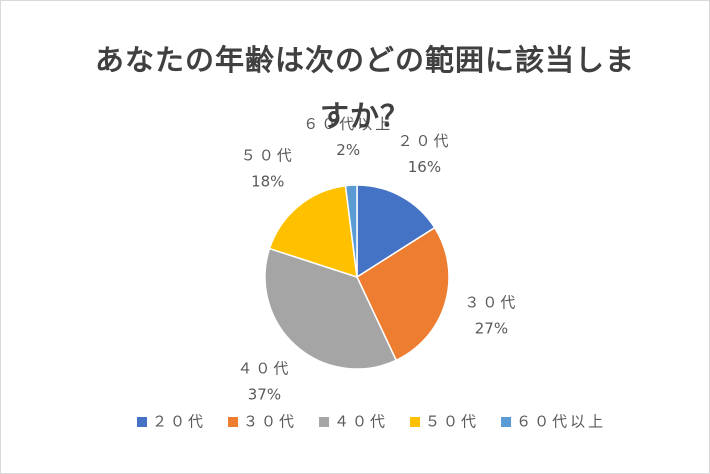 The height and width of the screenshot is (474, 710). I want to click on slice-value-label: 27%, so click(491, 329).